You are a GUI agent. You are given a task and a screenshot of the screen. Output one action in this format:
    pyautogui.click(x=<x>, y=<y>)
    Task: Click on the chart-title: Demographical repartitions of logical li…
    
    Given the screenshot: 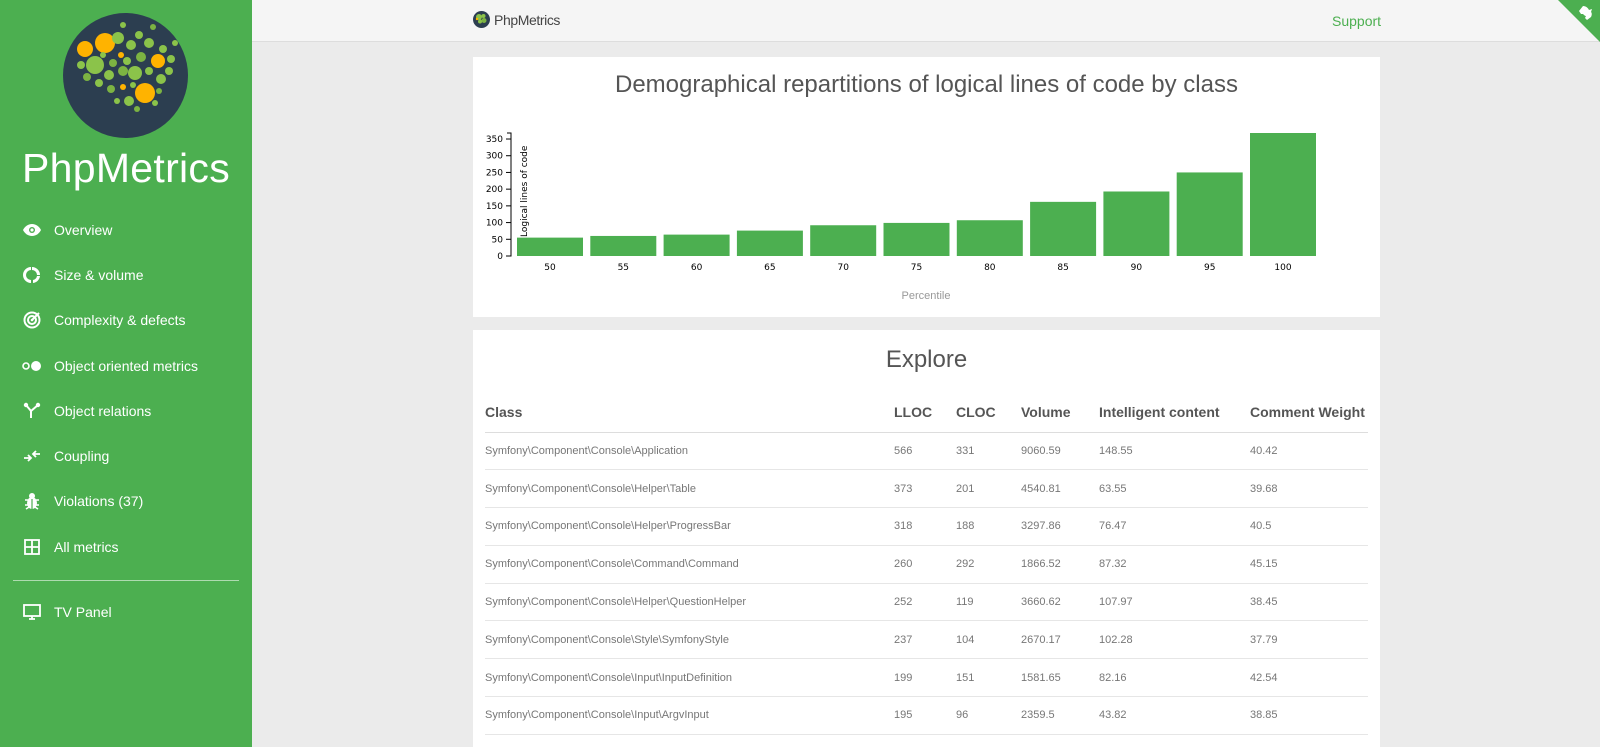 What is the action you would take?
    pyautogui.click(x=926, y=84)
    